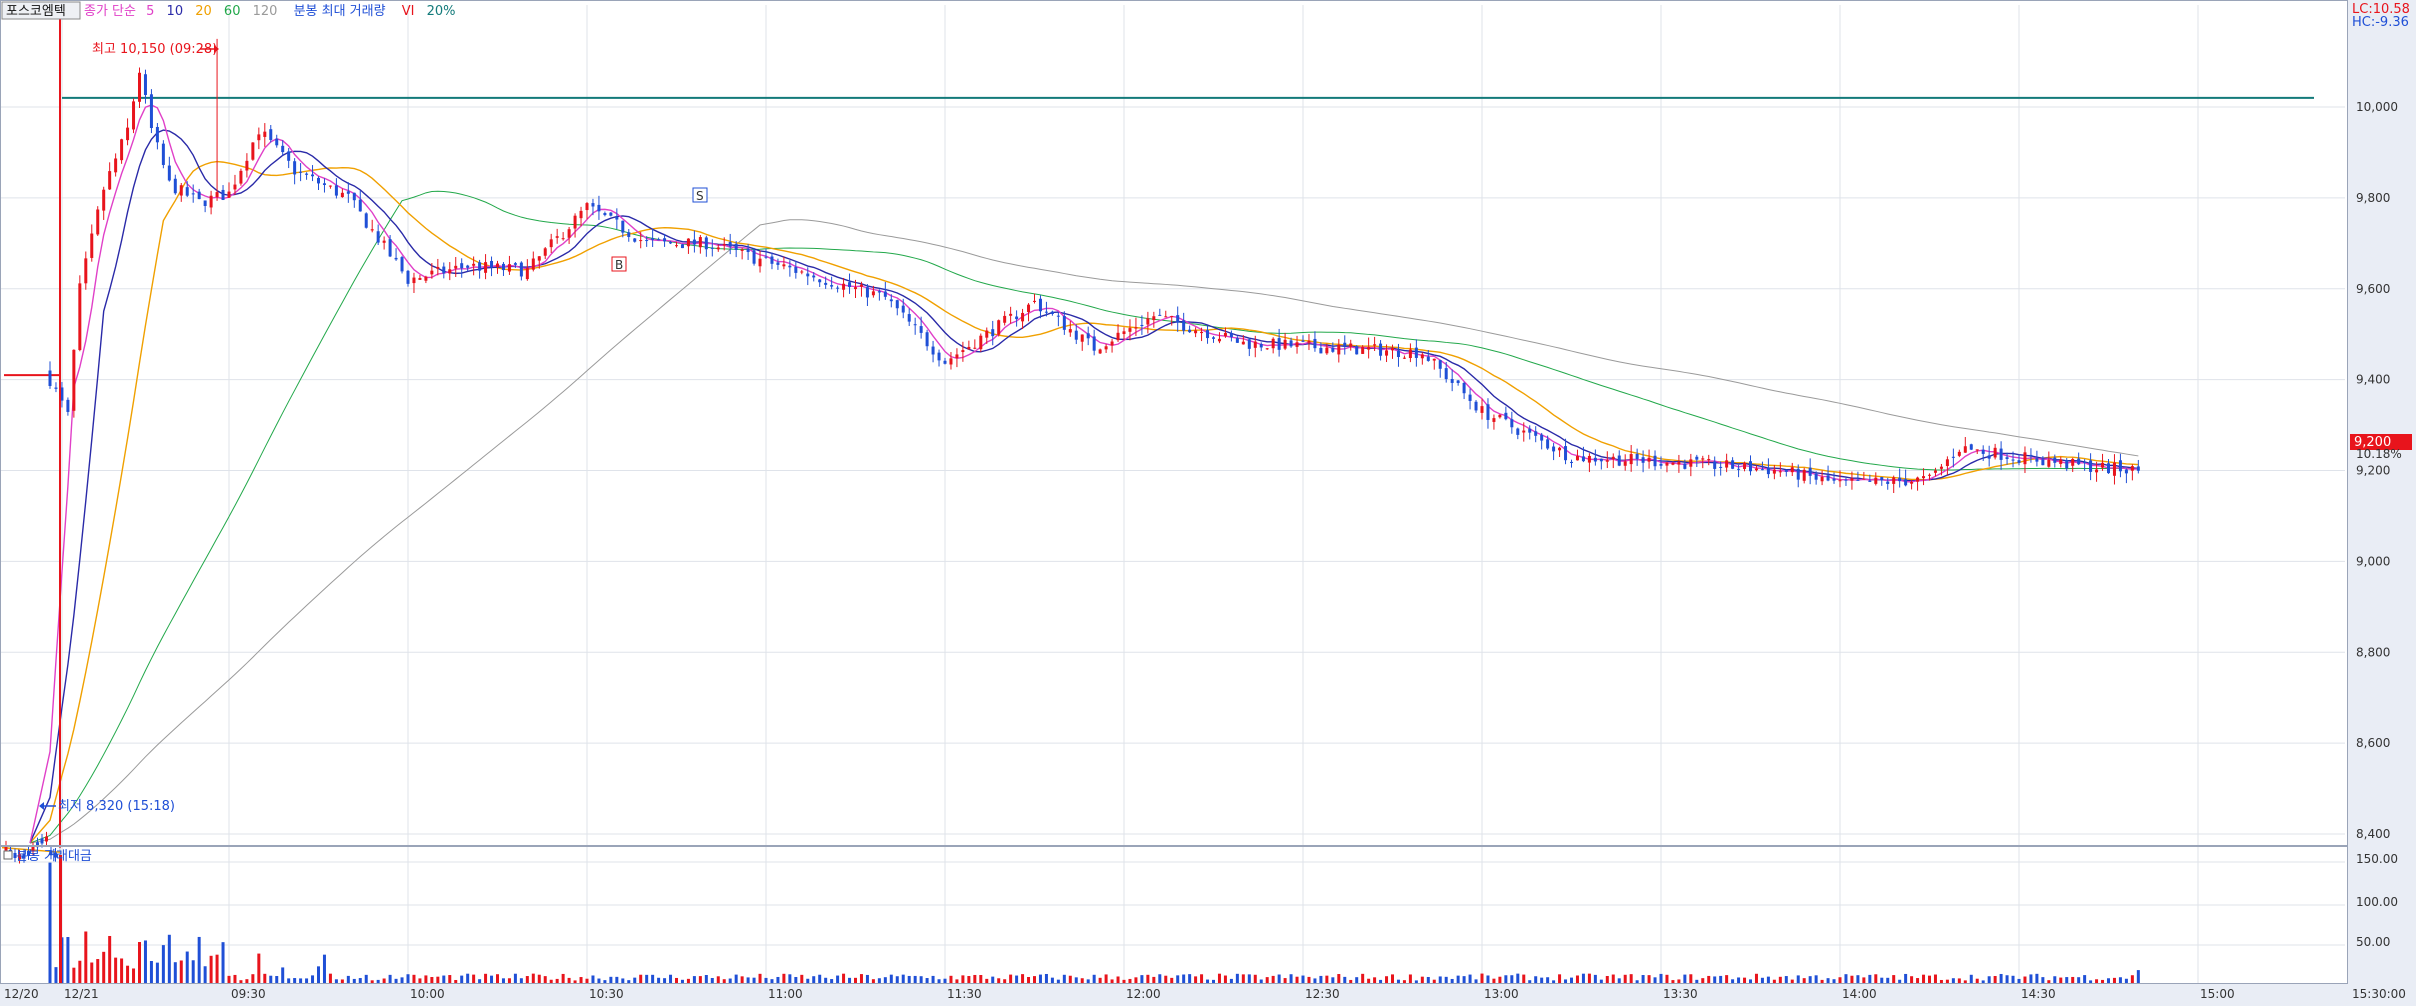 This screenshot has width=2416, height=1006. I want to click on ma20-label: 20, so click(203, 11).